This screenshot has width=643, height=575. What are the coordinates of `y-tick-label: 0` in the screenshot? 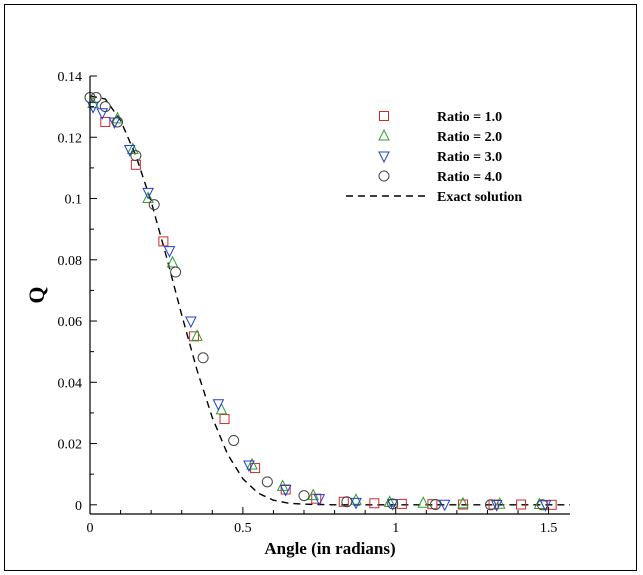 It's located at (78, 506).